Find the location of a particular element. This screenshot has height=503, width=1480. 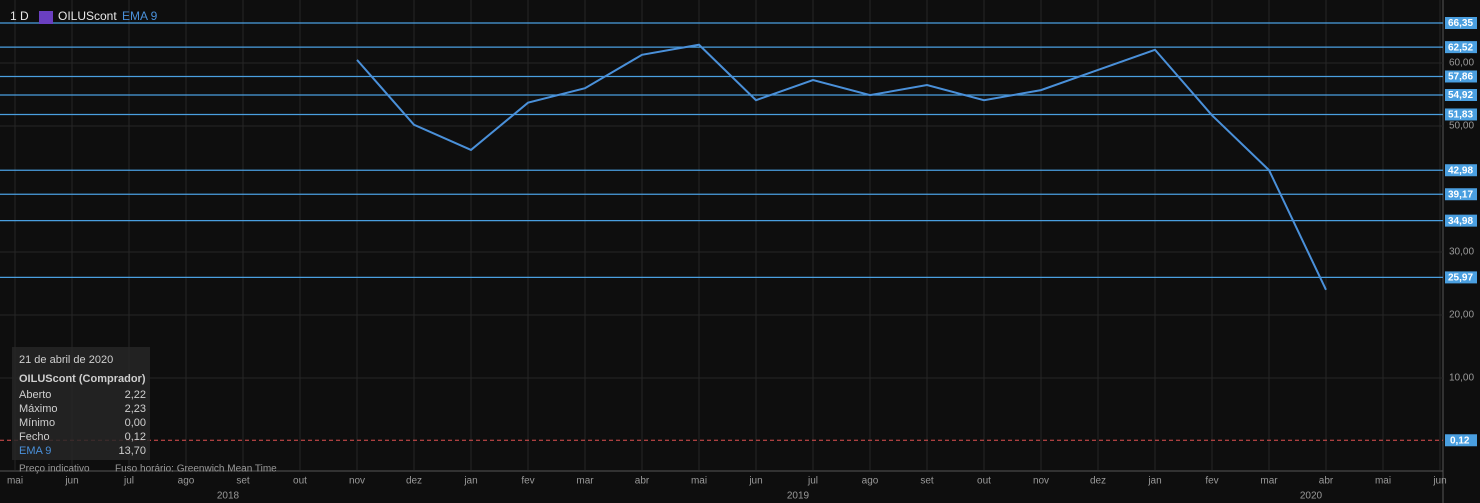

level-label: 34,98 is located at coordinates (1460, 221).